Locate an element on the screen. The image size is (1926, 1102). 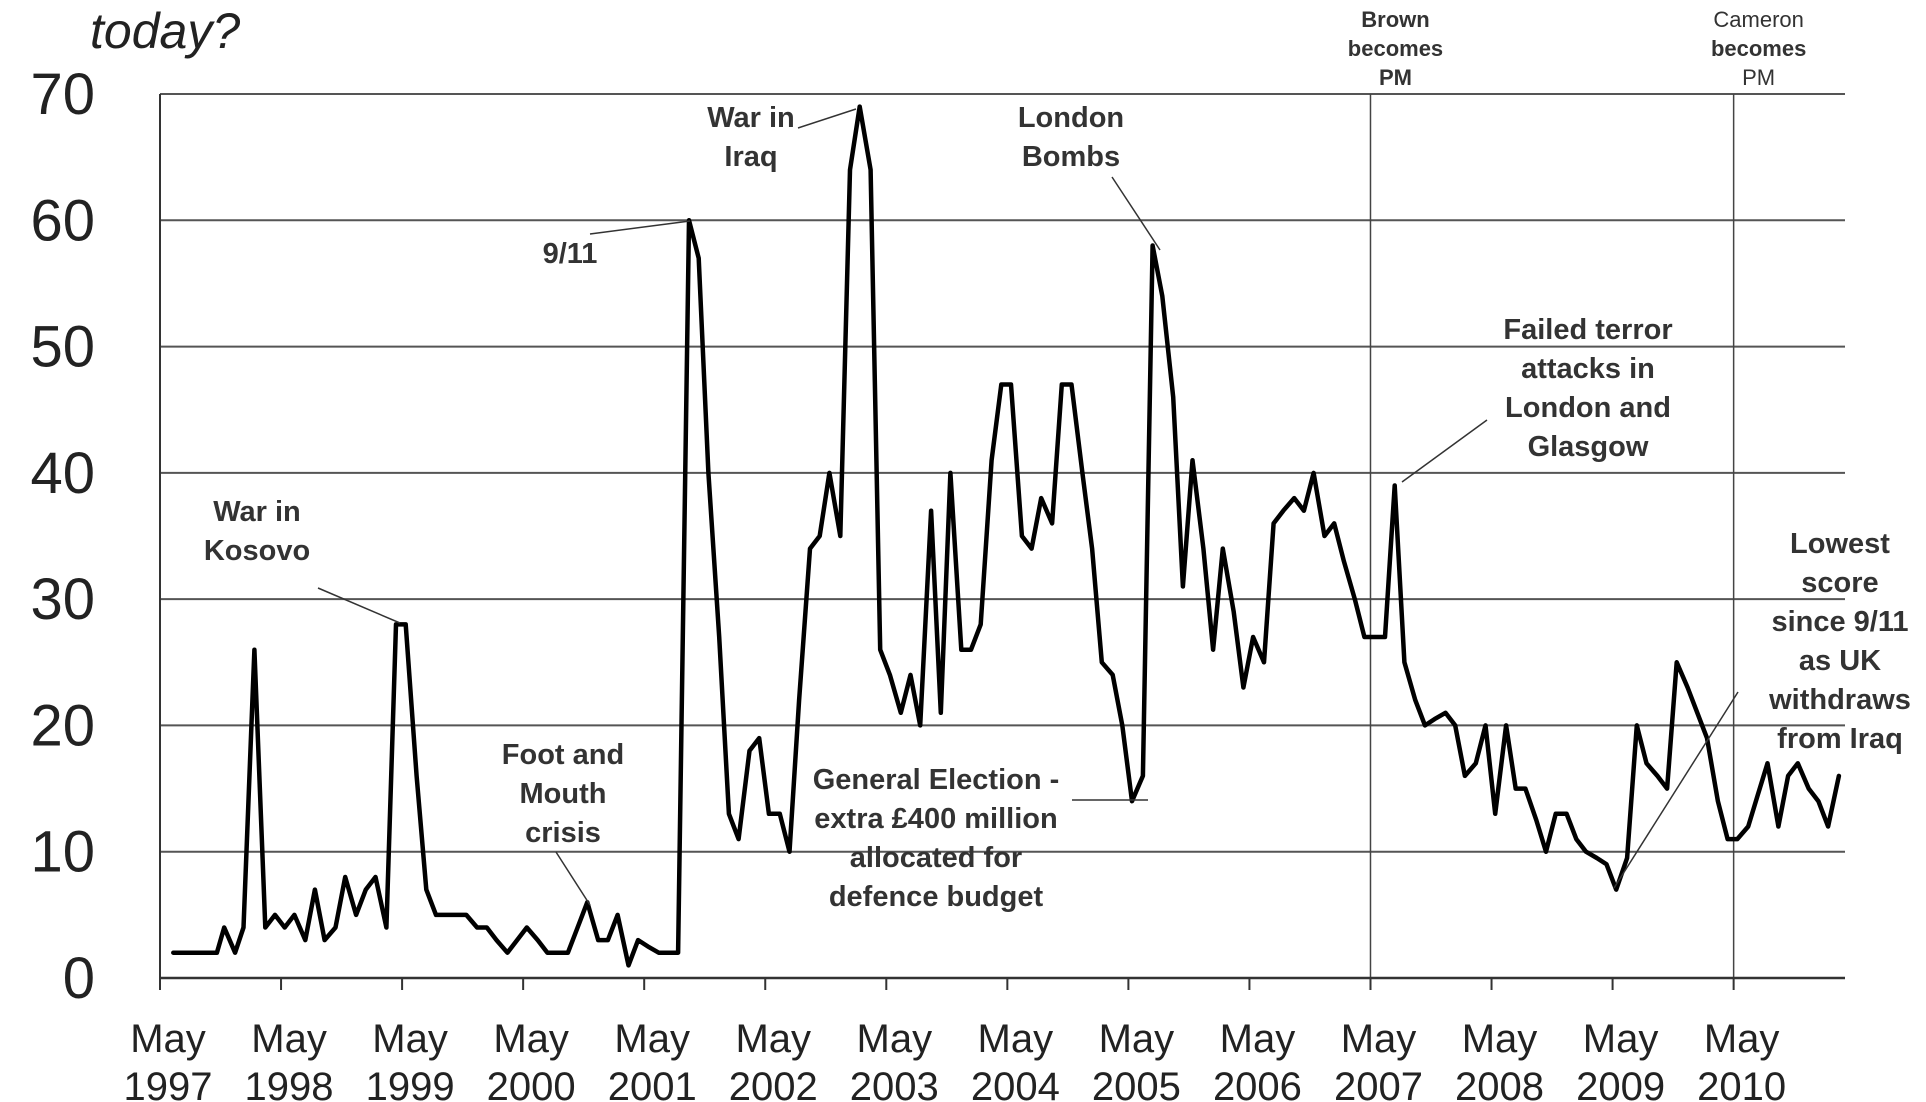
annotation-lowest-score-line-1: score is located at coordinates (1839, 583).